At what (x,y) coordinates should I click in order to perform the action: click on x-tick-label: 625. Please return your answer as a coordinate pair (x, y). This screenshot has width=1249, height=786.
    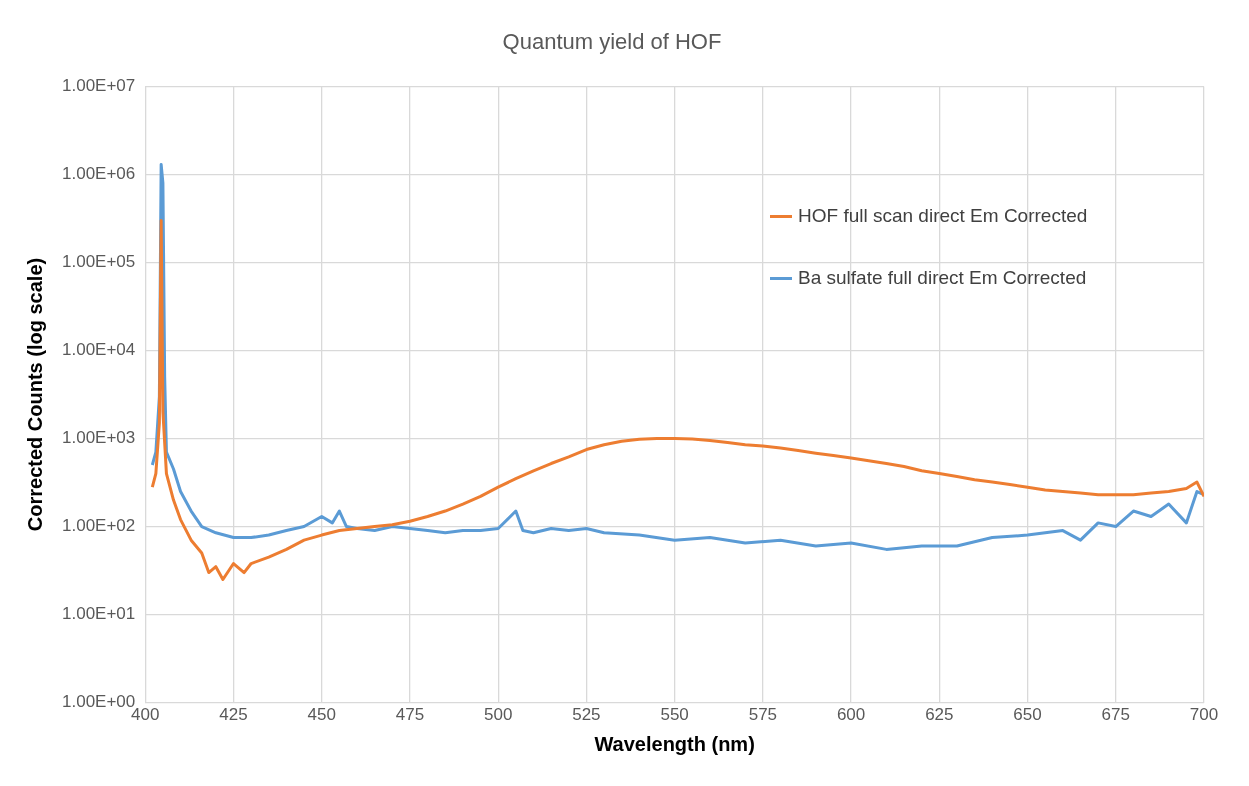
    Looking at the image, I should click on (939, 715).